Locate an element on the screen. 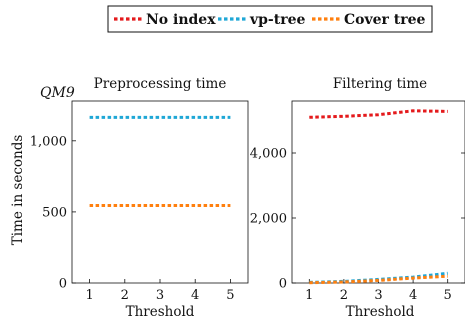  y-tick-label: 1,000 is located at coordinates (48, 141).